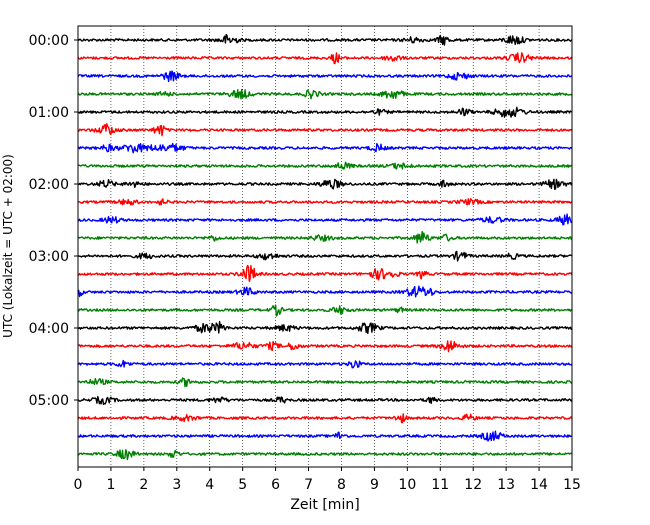  Describe the element at coordinates (49, 401) in the screenshot. I see `y-tick-label: 05:00` at that location.